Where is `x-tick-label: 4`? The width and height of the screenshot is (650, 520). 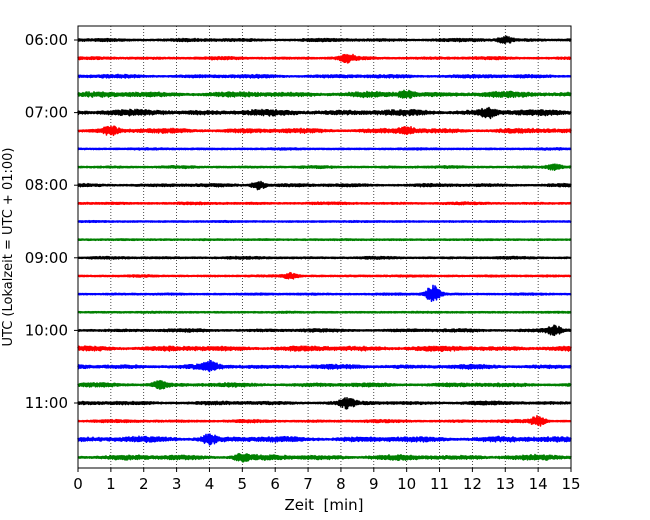 x-tick-label: 4 is located at coordinates (210, 484).